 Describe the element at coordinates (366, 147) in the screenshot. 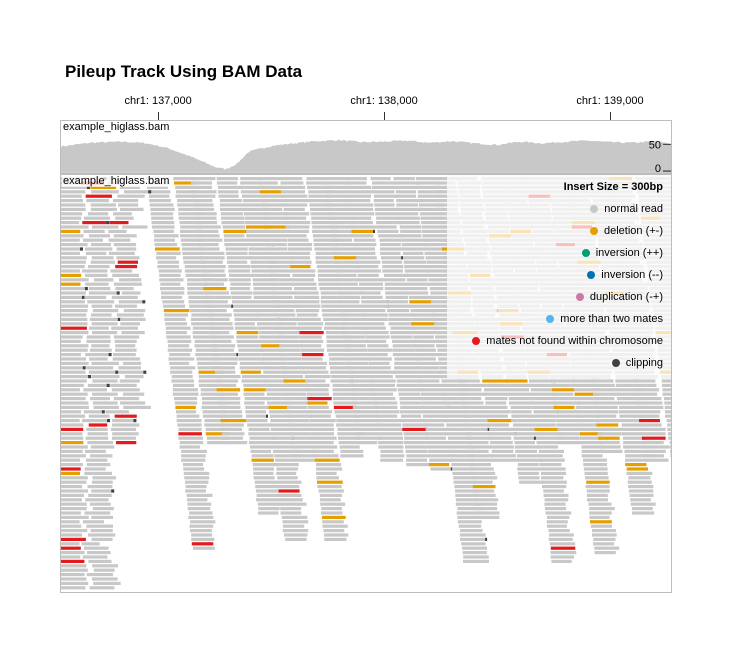

I see `coverage-track: 50 0 example_higlass.bam` at that location.